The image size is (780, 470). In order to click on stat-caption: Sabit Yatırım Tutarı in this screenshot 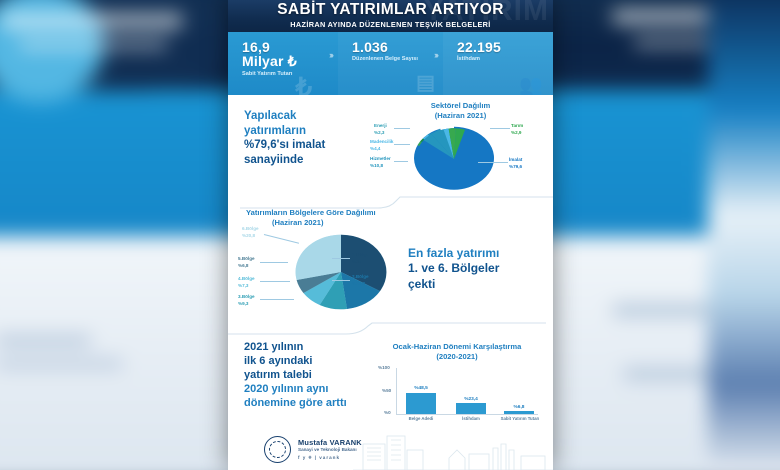, I will do `click(267, 73)`.